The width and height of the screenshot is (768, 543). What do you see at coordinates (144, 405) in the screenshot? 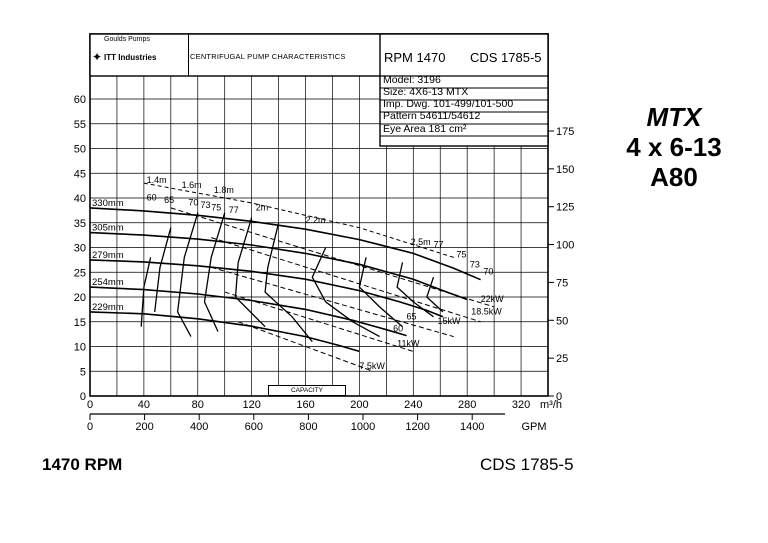
I see `x-tick-label: 40` at bounding box center [144, 405].